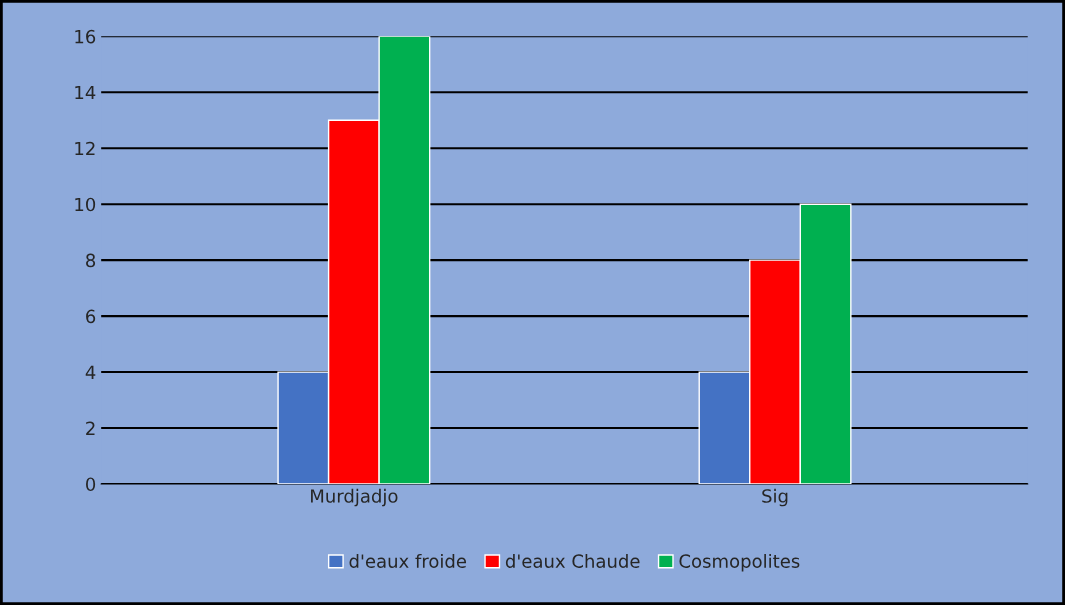 The height and width of the screenshot is (605, 1065). I want to click on y-tick-label: 10, so click(85, 204).